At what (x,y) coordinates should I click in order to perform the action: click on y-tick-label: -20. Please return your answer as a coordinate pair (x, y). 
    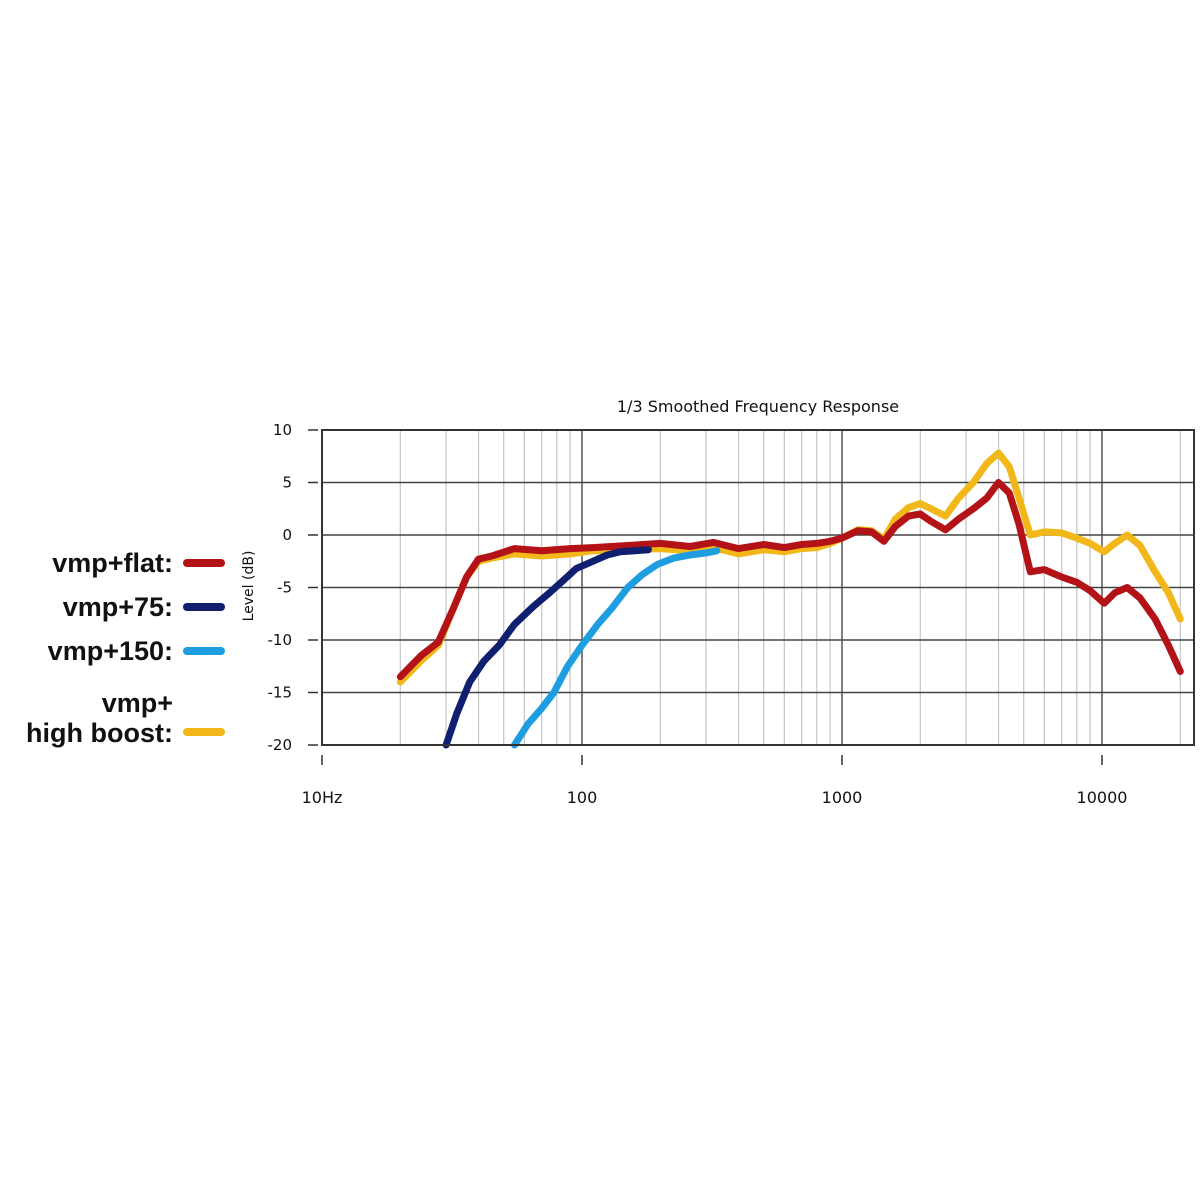
    Looking at the image, I should click on (280, 745).